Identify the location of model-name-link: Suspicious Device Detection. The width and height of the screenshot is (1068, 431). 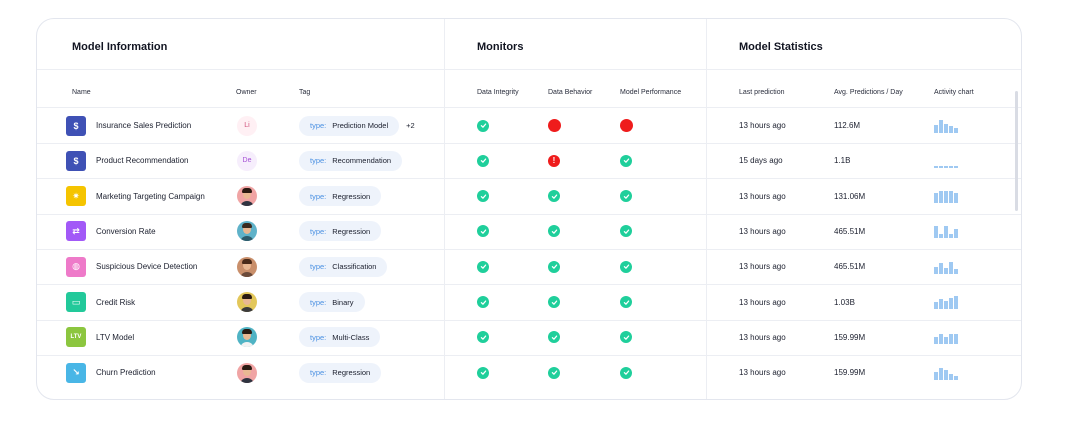
(147, 267).